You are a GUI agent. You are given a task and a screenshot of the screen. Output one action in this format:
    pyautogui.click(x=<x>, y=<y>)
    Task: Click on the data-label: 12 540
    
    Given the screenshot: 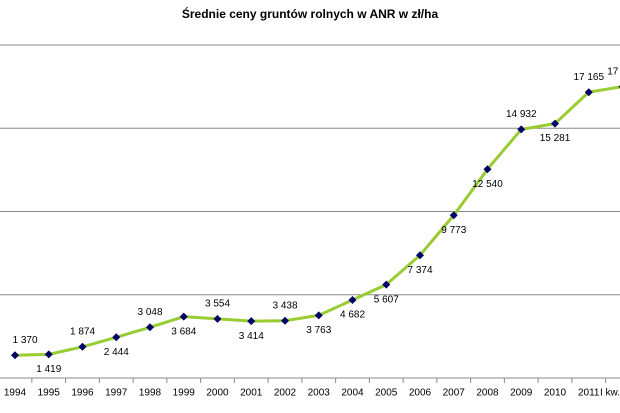 What is the action you would take?
    pyautogui.click(x=487, y=184)
    